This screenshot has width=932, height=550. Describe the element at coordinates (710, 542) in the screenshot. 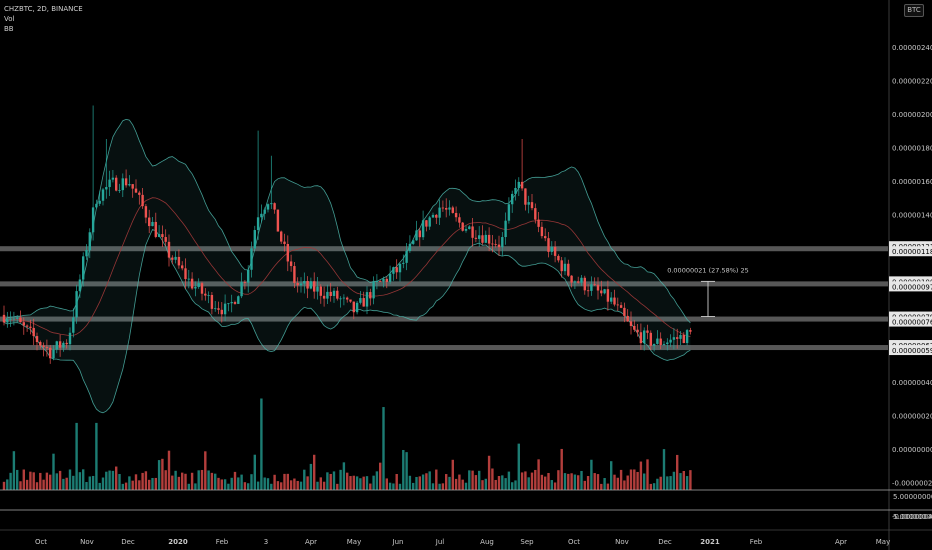

I see `time-tick-label: 2021` at that location.